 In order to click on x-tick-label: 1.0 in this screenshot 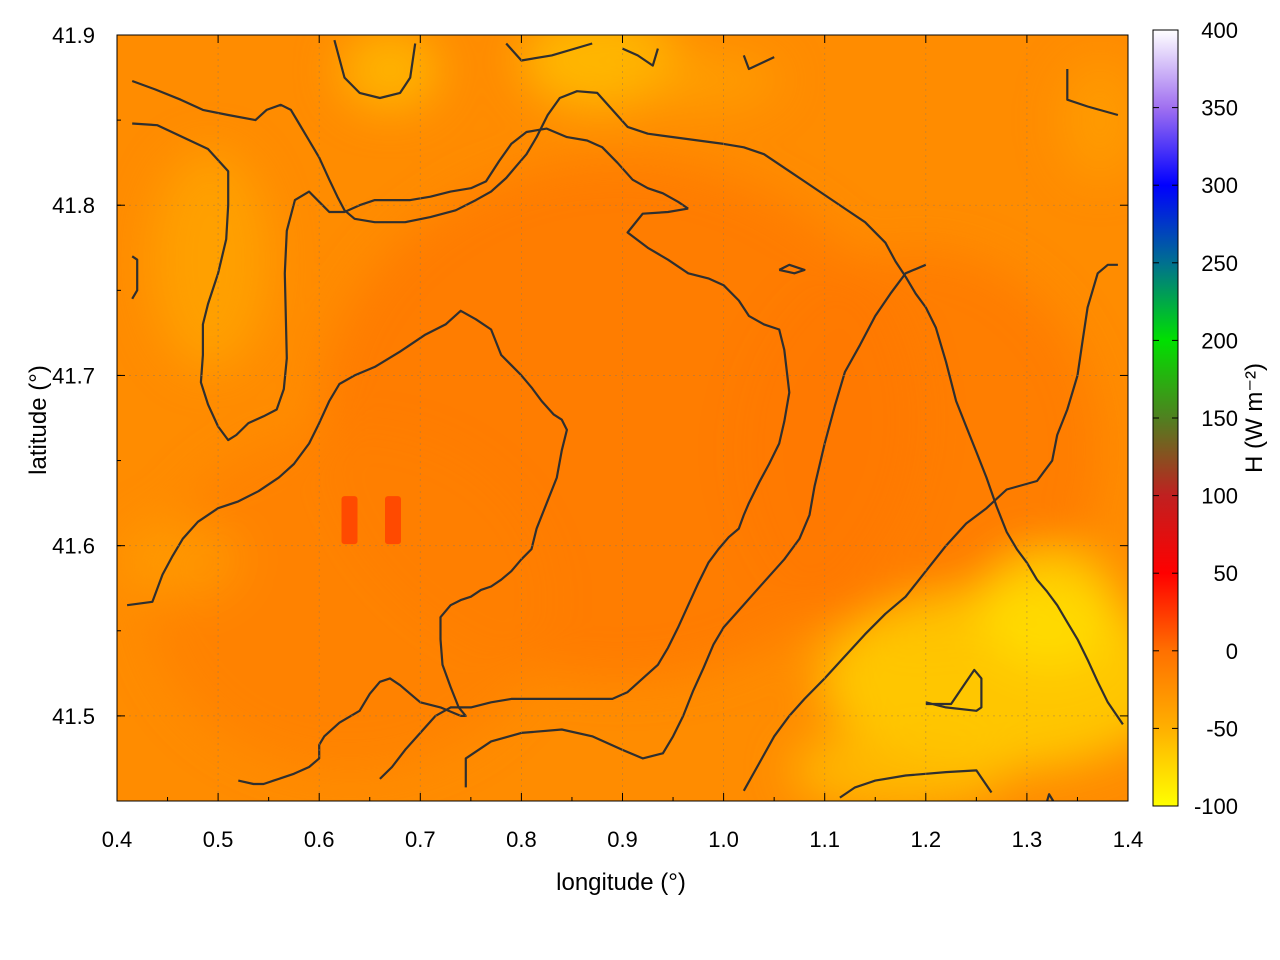, I will do `click(723, 839)`.